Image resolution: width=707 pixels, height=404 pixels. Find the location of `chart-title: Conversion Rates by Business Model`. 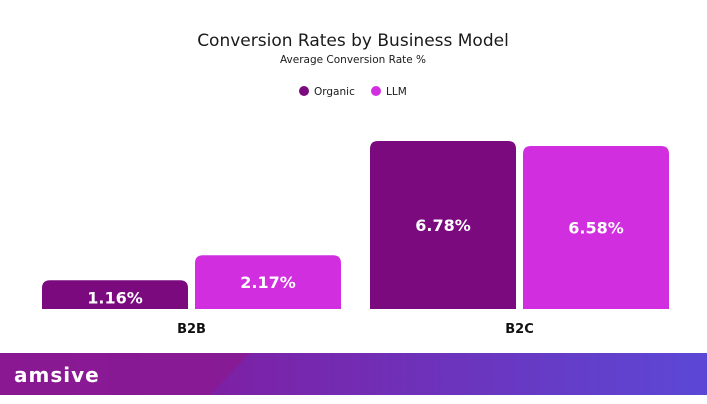

chart-title: Conversion Rates by Business Model is located at coordinates (353, 41).